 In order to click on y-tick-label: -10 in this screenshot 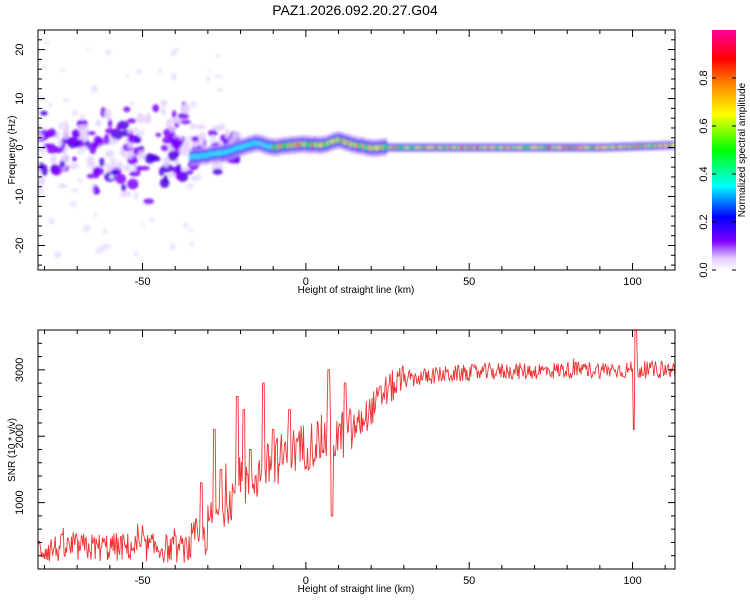, I will do `click(20, 197)`.